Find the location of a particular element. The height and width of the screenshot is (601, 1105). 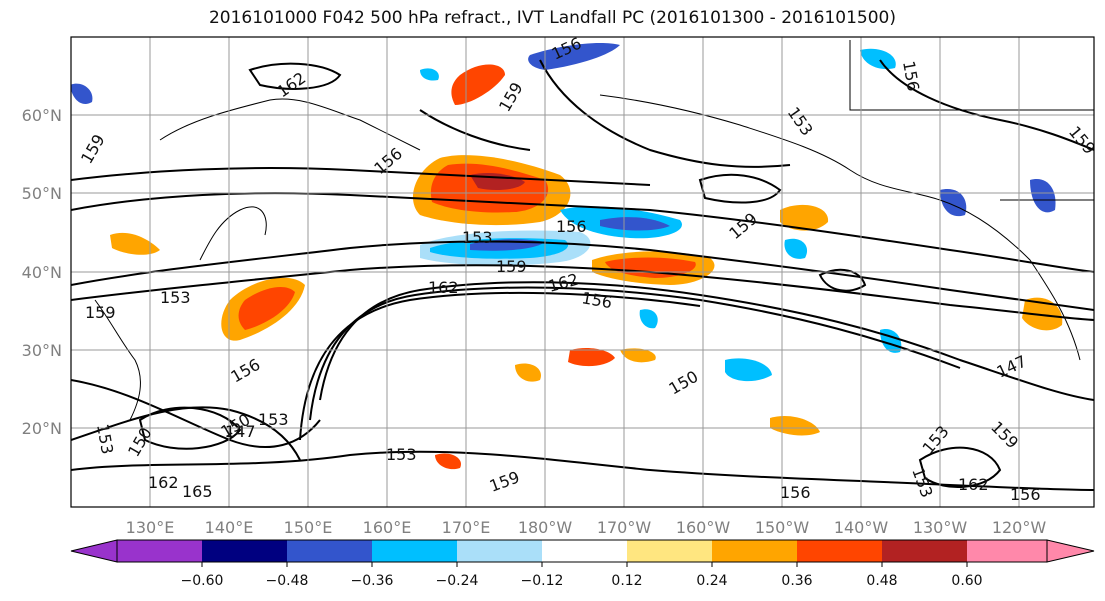

colorbar-extend-high is located at coordinates (1070, 551).